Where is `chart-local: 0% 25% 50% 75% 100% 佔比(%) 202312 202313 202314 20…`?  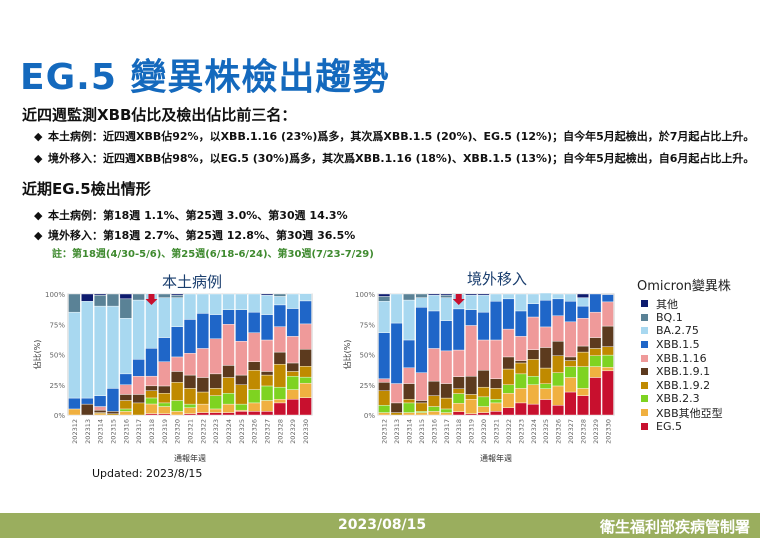
chart-local: 0% 25% 50% 75% 100% 佔比(%) 202312 202313 202314 20… is located at coordinates (172, 377).